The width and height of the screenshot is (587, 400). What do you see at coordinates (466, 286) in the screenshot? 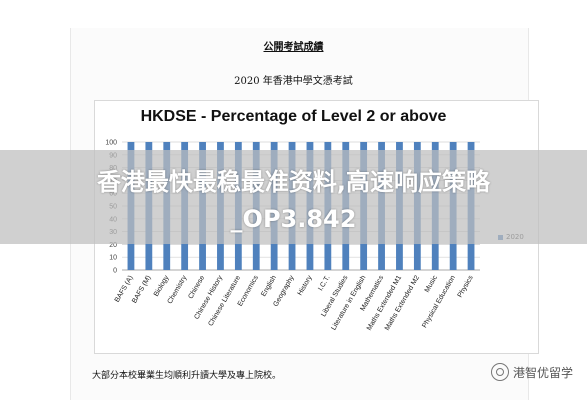
I see `x-tick-label: Physics` at bounding box center [466, 286].